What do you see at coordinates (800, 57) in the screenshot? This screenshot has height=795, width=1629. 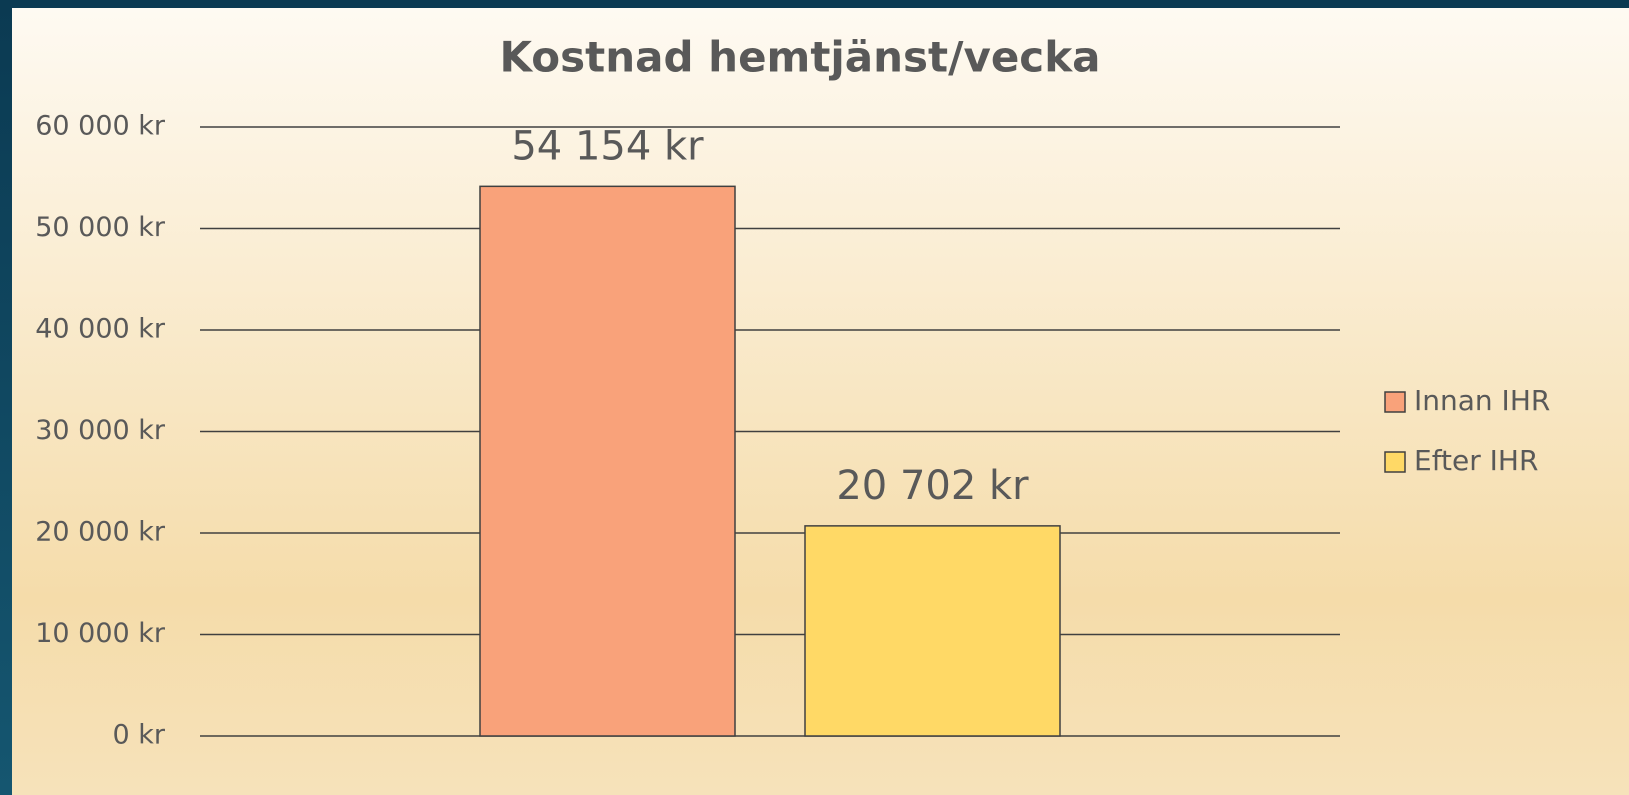 I see `chart-title: Kostnad hemtjänst/vecka` at bounding box center [800, 57].